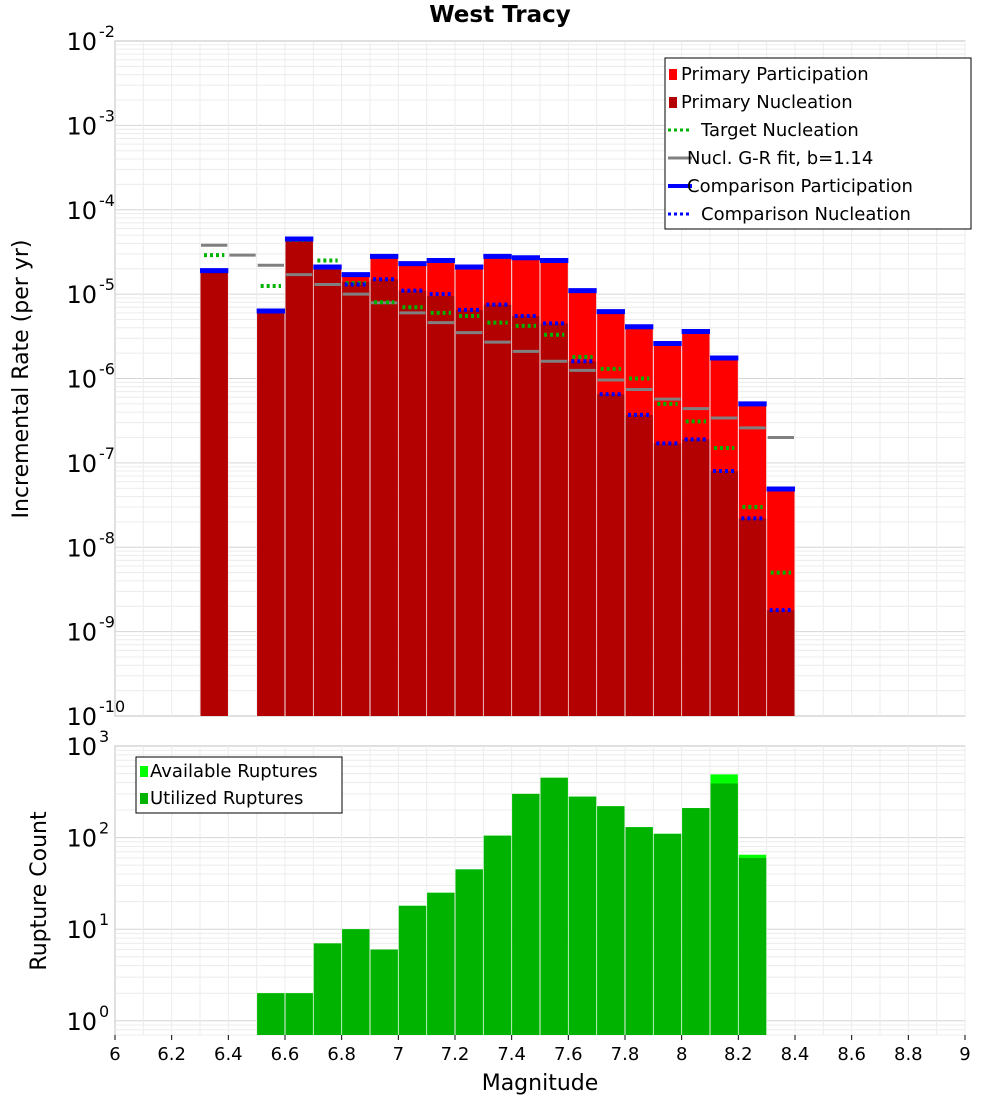 The image size is (1000, 1104). I want to click on x-axis-label: Magnitude, so click(540, 1083).